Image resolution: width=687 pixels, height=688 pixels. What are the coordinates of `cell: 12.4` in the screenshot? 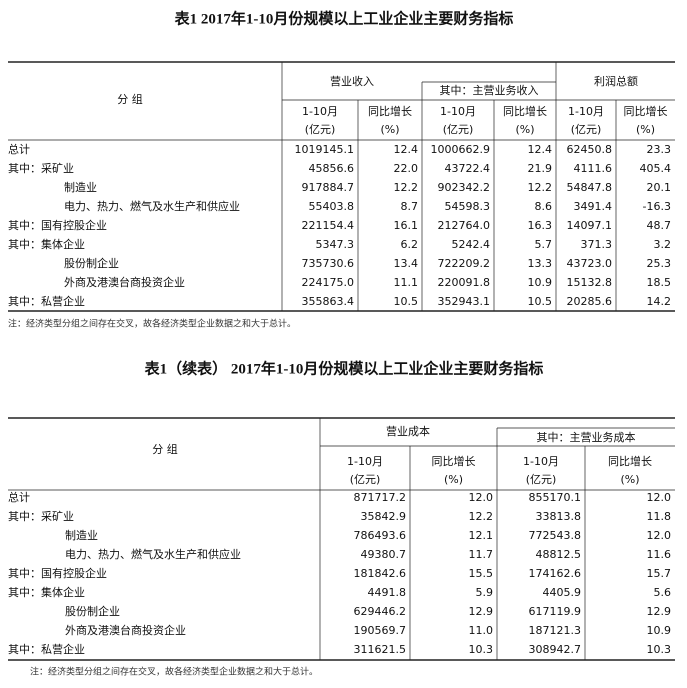 It's located at (540, 149).